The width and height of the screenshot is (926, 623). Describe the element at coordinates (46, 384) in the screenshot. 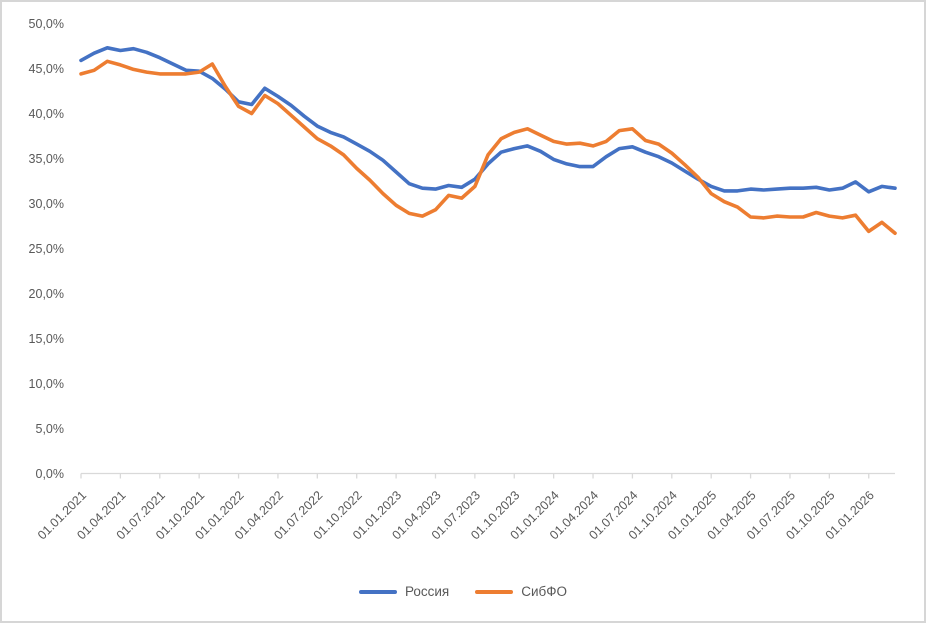

I see `y-axis-tick-label: 10,0%` at that location.